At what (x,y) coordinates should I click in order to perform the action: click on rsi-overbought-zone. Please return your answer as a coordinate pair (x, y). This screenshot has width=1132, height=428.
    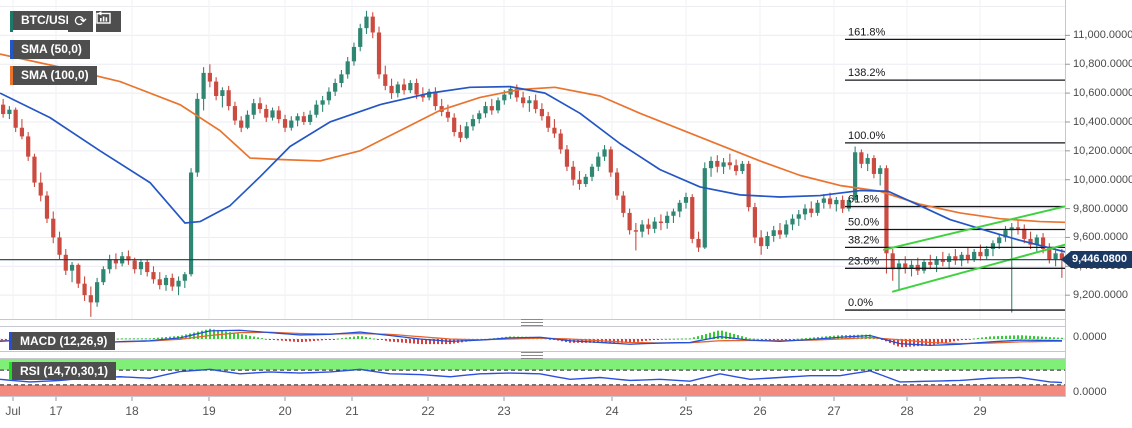
    Looking at the image, I should click on (532, 365).